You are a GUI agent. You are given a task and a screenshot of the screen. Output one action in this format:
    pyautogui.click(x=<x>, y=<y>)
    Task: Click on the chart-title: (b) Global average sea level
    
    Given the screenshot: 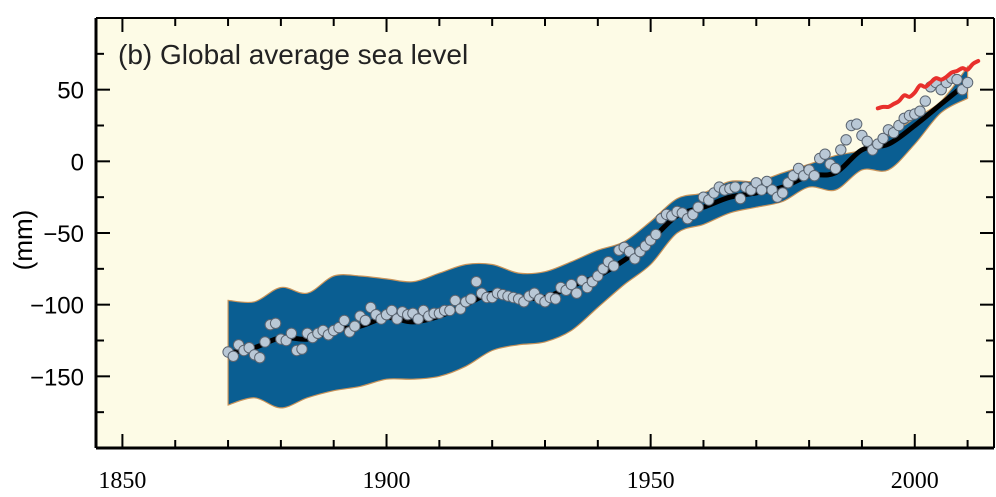 What is the action you would take?
    pyautogui.click(x=293, y=54)
    